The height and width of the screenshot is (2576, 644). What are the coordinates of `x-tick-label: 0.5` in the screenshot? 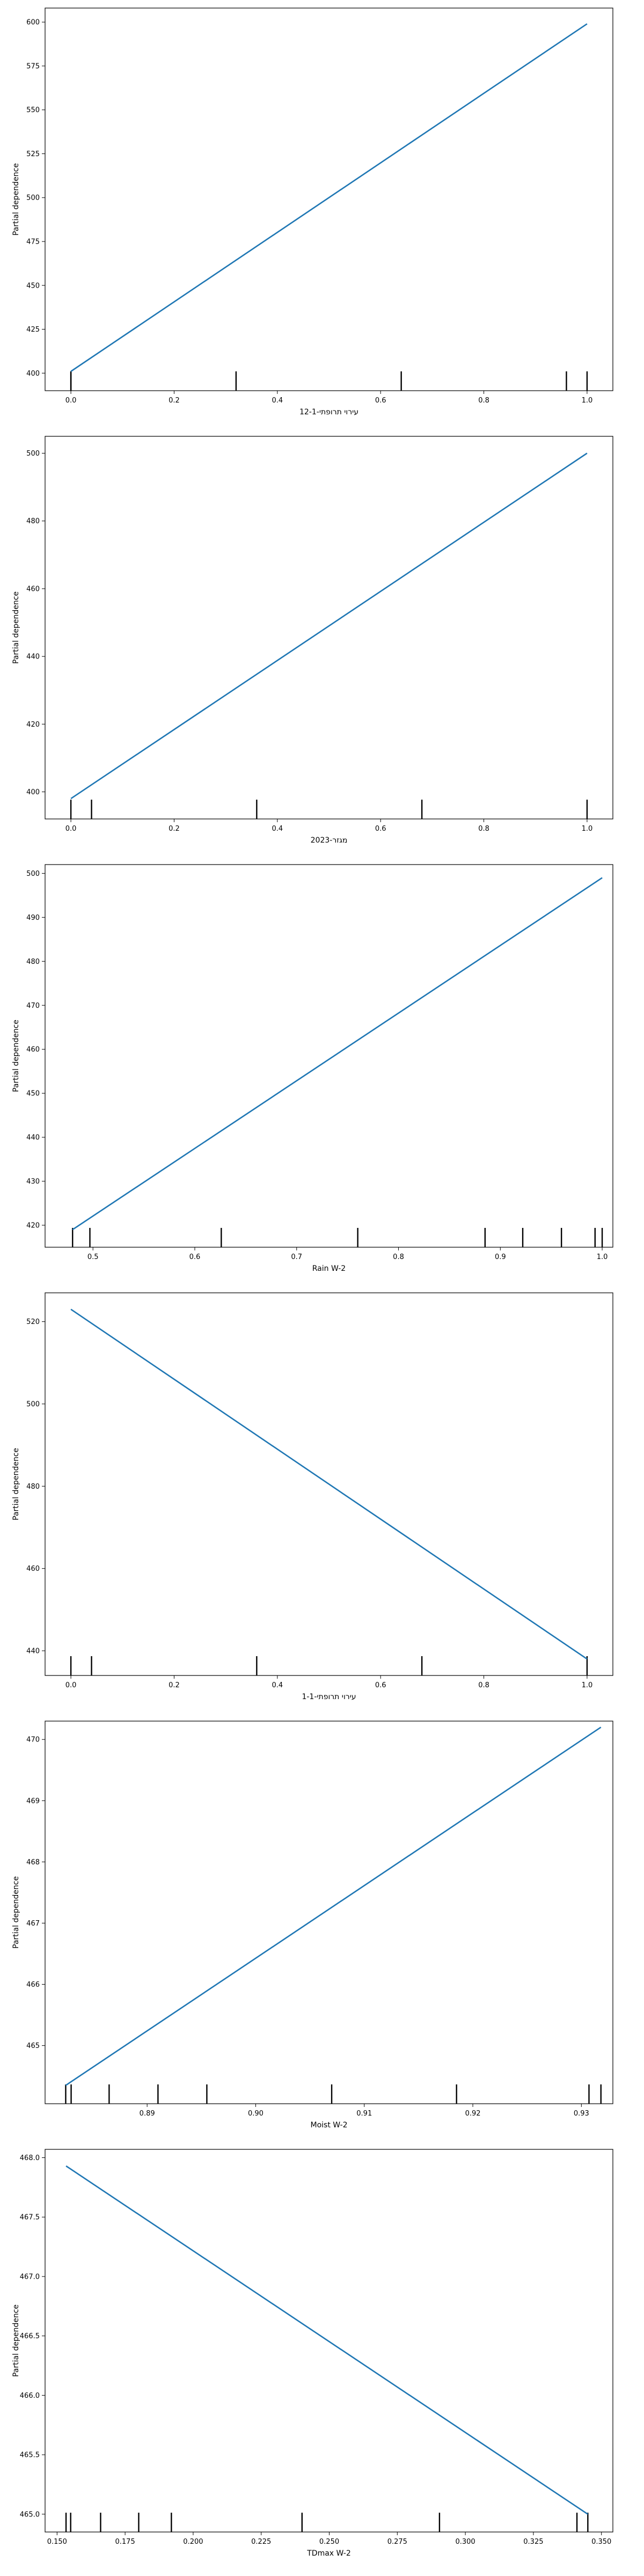 It's located at (93, 1257).